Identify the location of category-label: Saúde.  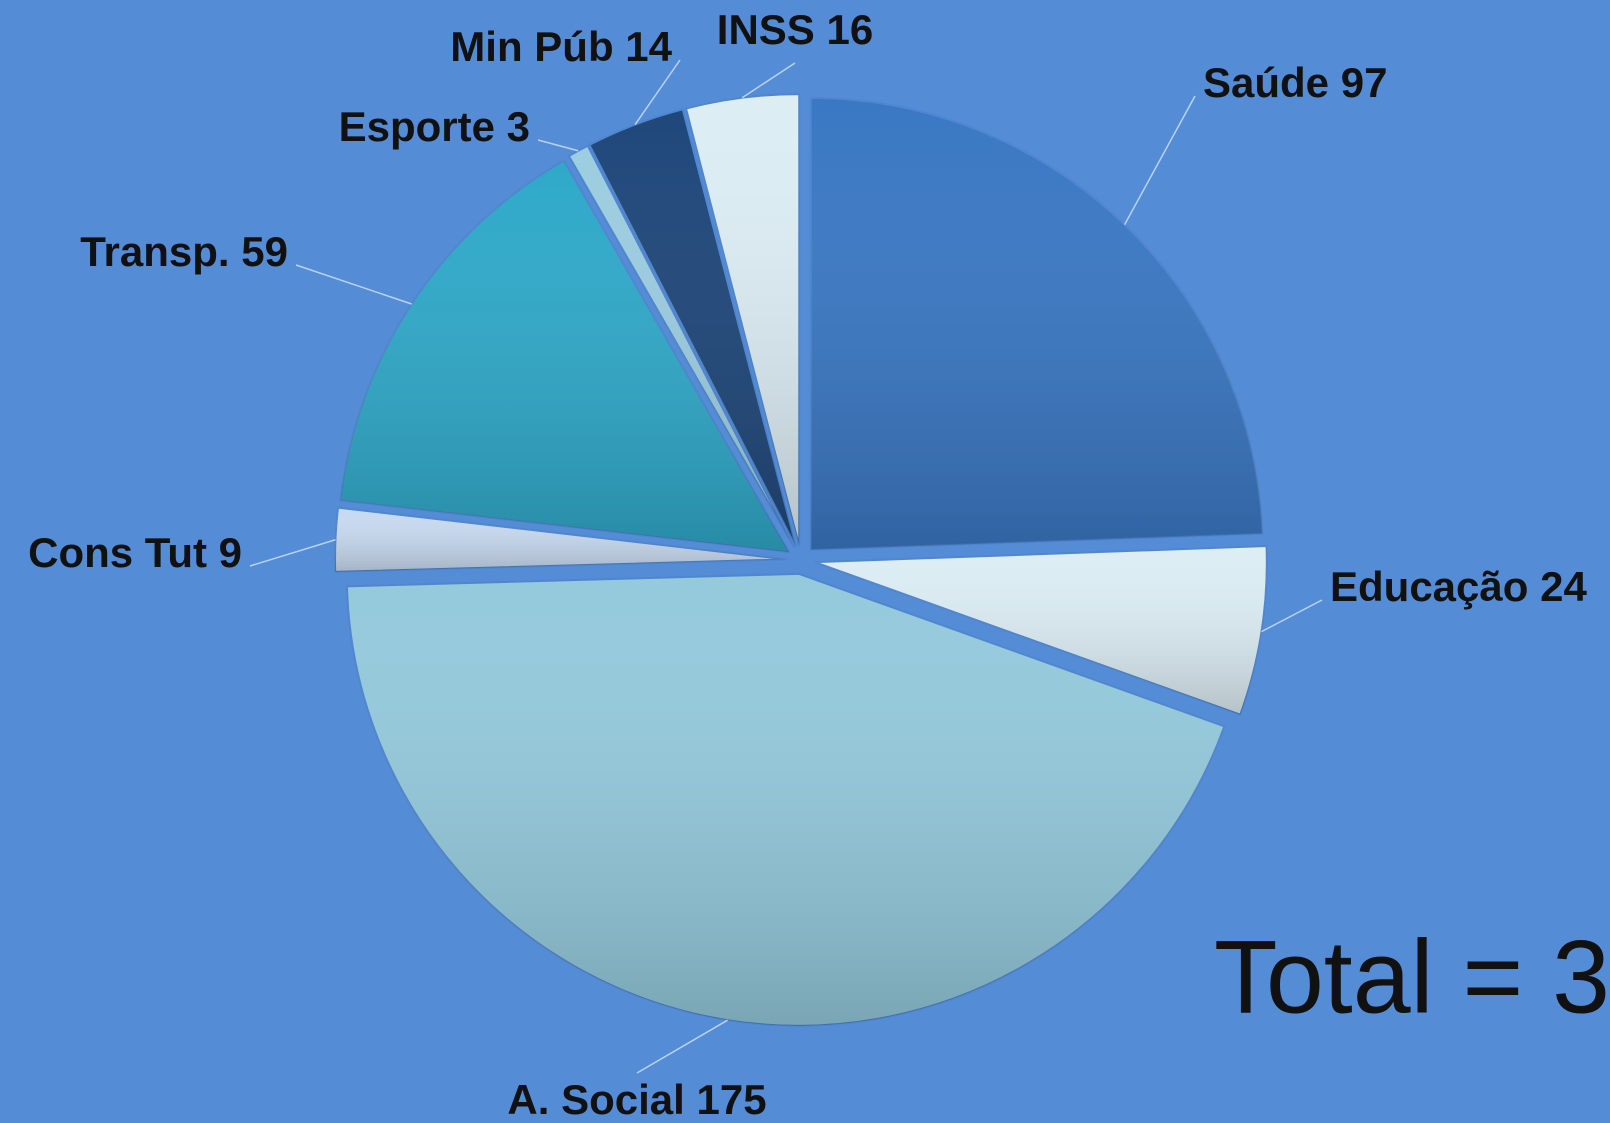
(1266, 82).